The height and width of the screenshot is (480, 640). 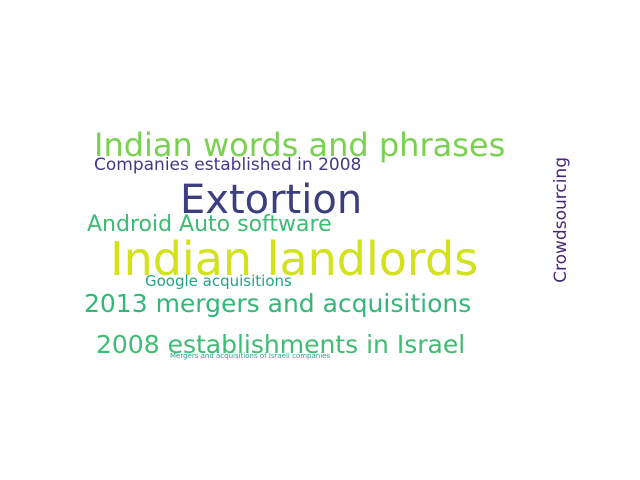 I want to click on word-2008-establishments-in-israel: 2008 establishments in Israel, so click(x=281, y=344).